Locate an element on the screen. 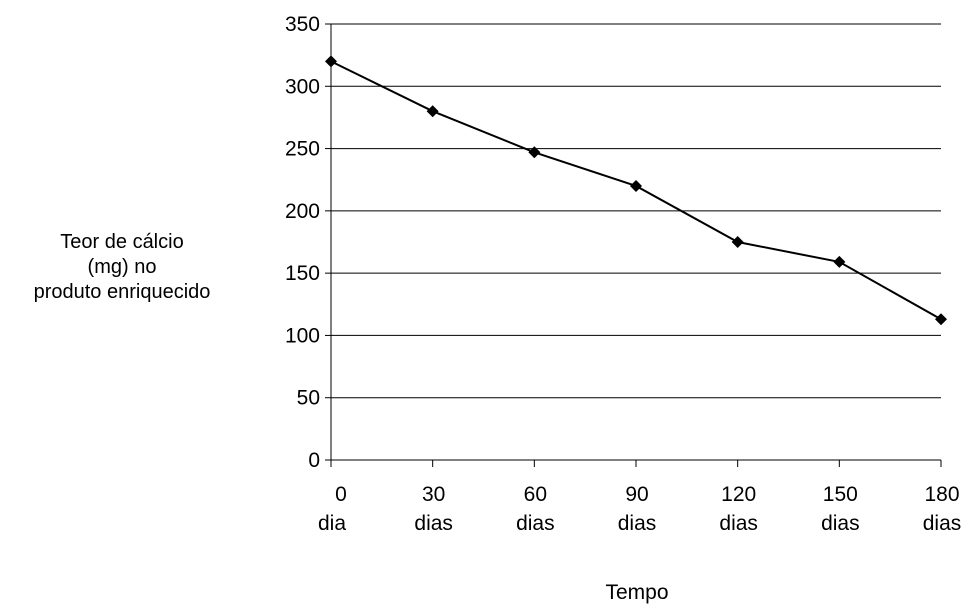  x-tick-label: 0 dia is located at coordinates (332, 509).